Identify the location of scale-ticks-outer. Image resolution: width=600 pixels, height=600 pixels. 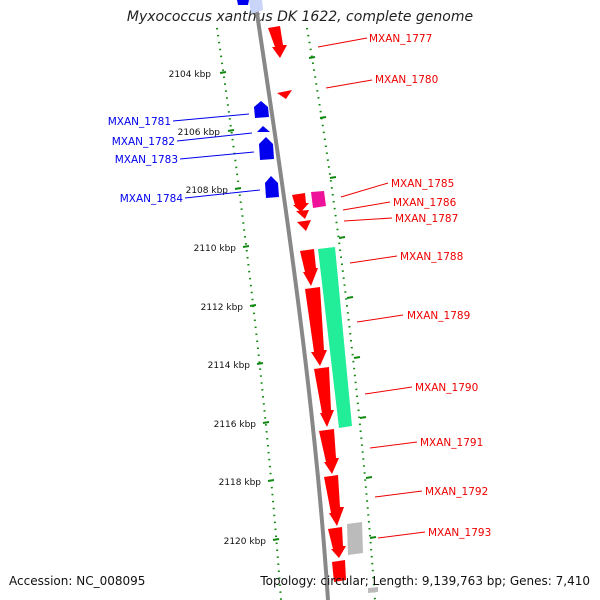
(342, 297).